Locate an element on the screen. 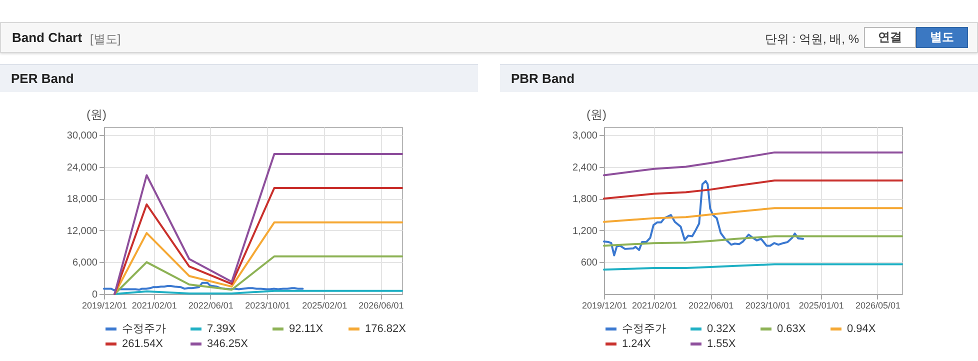 The image size is (978, 361). chart-title: PBR Band is located at coordinates (739, 78).